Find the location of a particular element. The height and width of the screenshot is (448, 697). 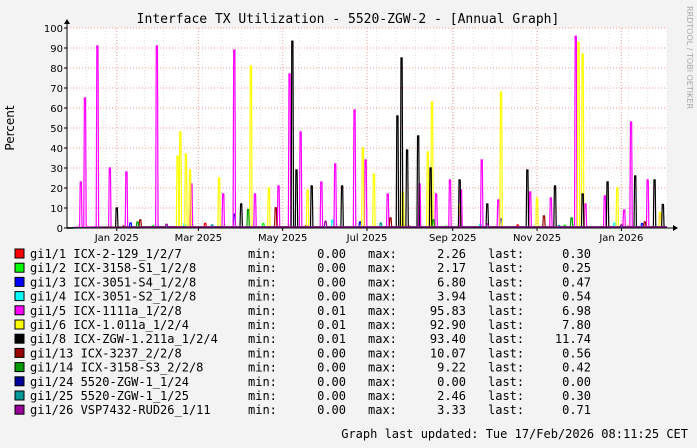

x-tick-label: Jan 2026 is located at coordinates (620, 238).